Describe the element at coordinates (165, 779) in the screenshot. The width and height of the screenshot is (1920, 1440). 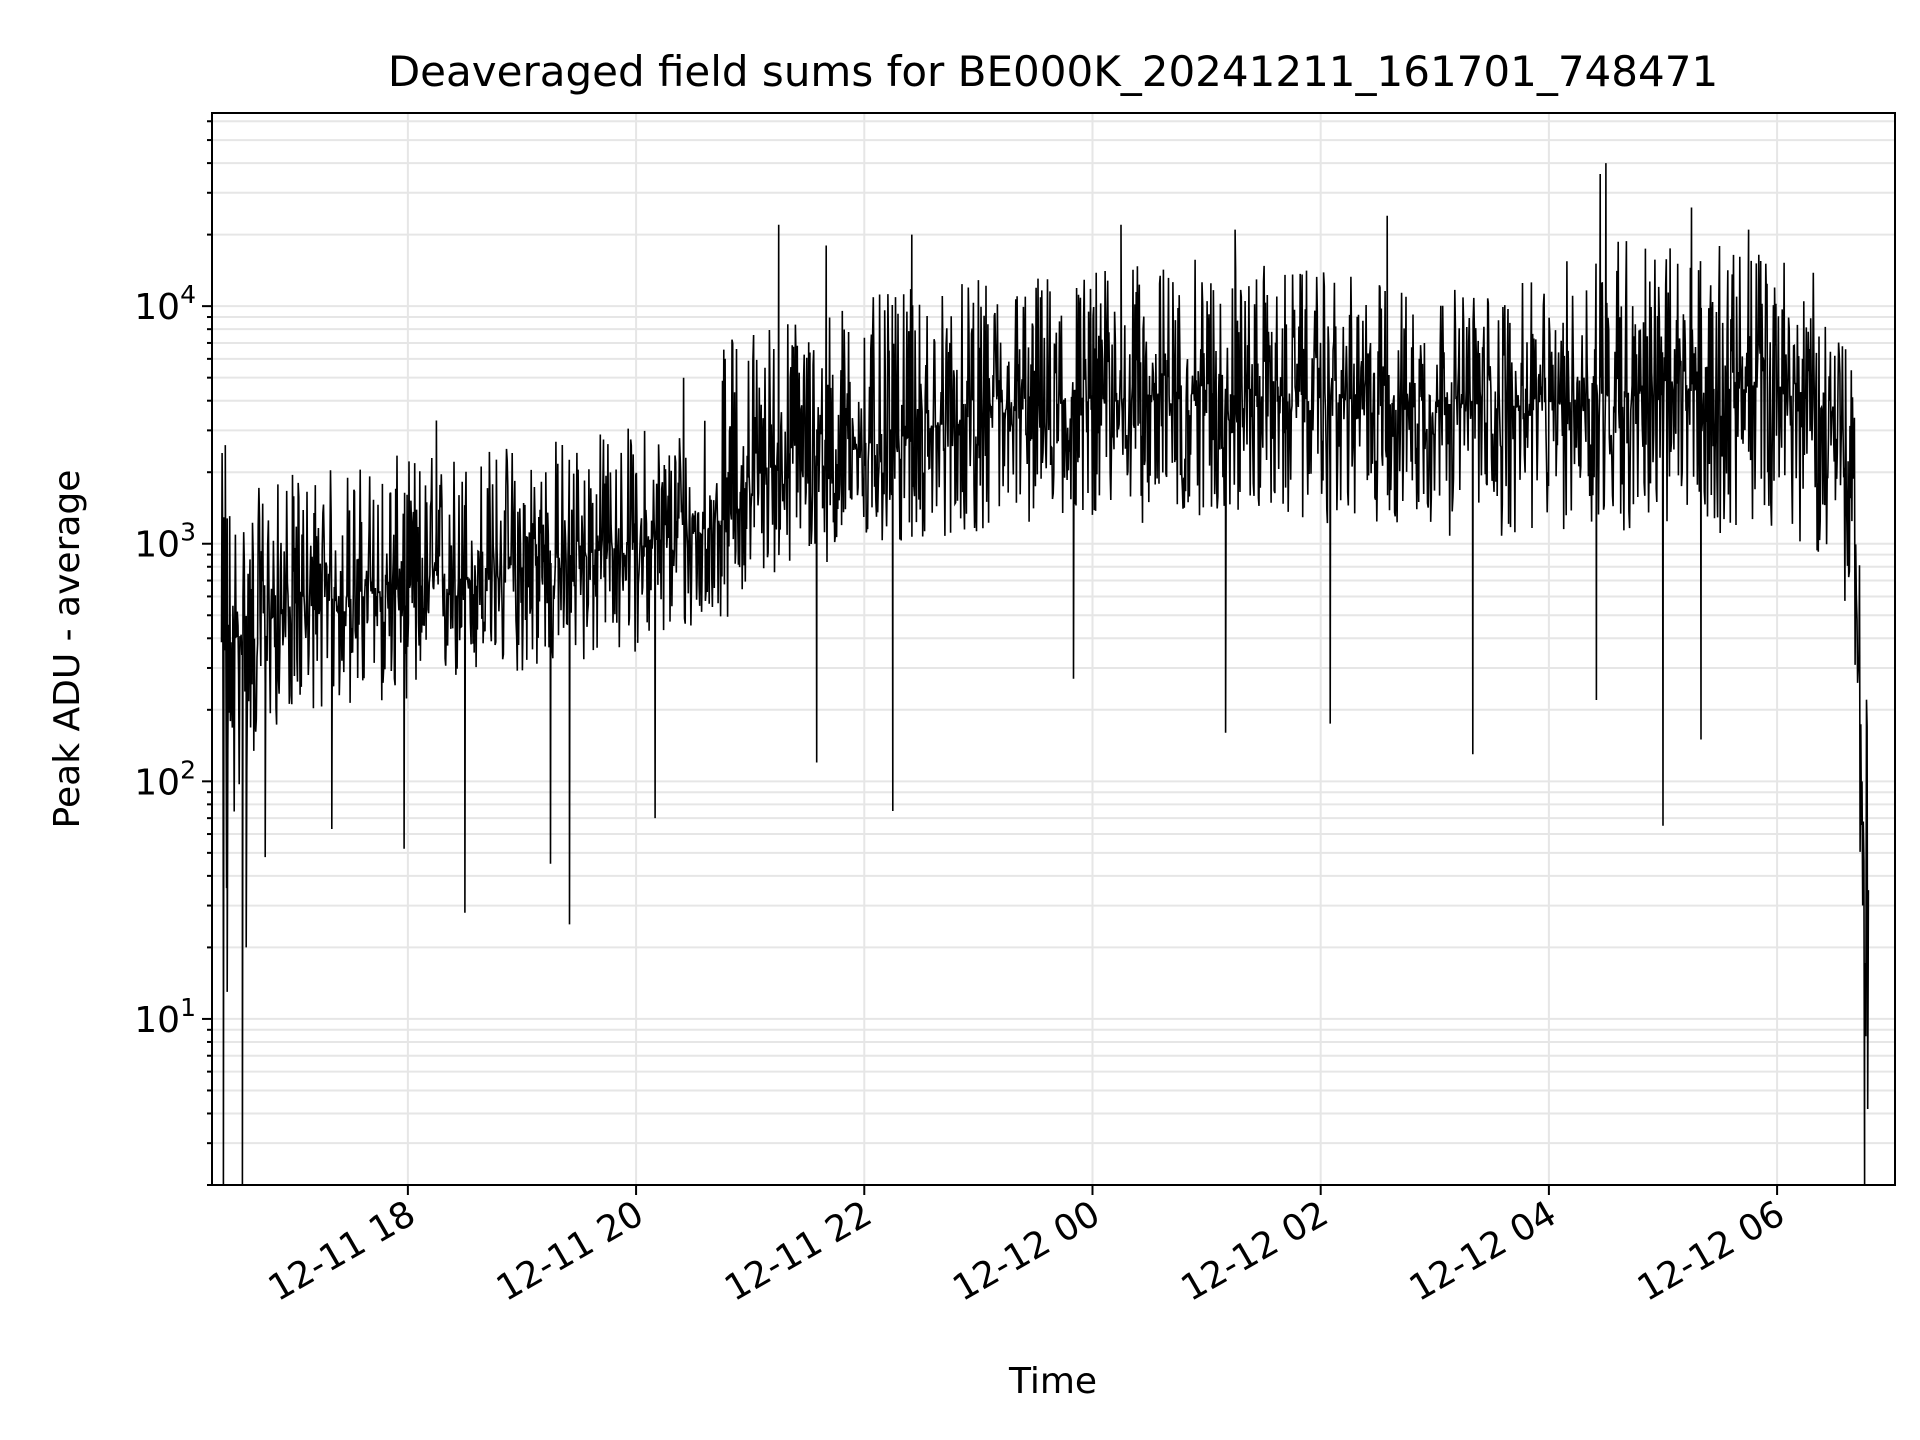
I see `y-tick-label: 10²` at that location.